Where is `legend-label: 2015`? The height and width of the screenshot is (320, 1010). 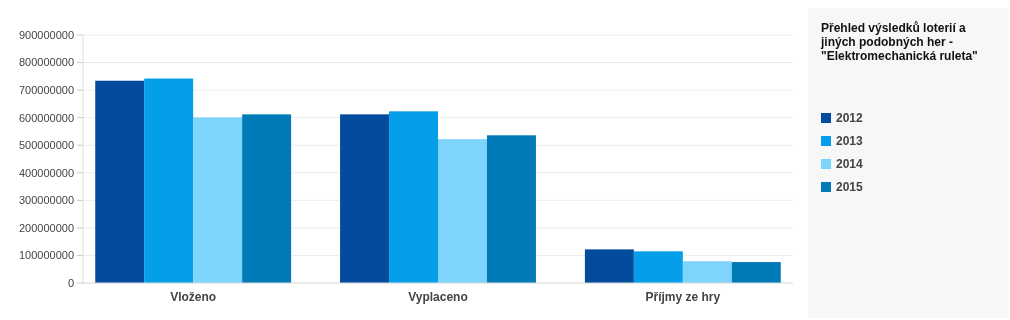
legend-label: 2015 is located at coordinates (850, 187).